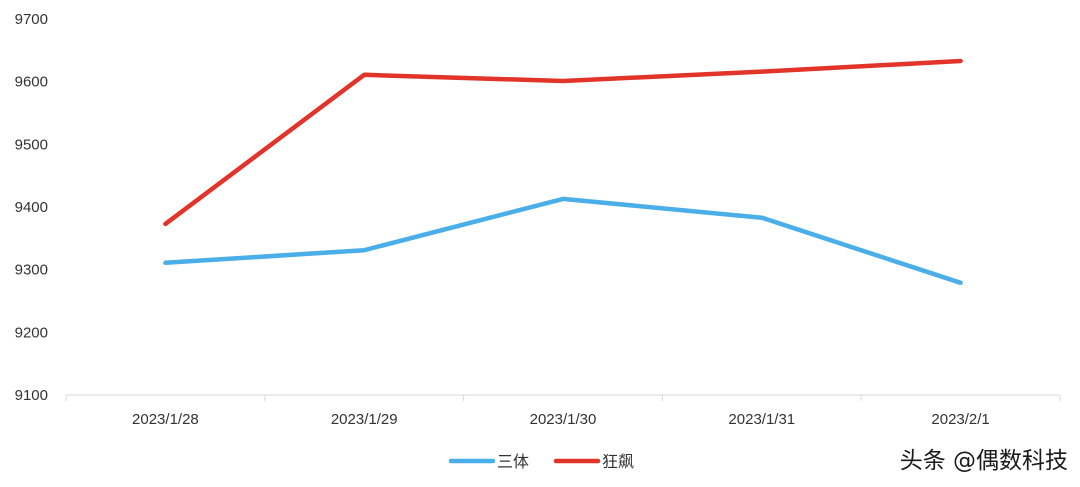 Image resolution: width=1080 pixels, height=487 pixels. I want to click on legend-label-0: 三体, so click(513, 461).